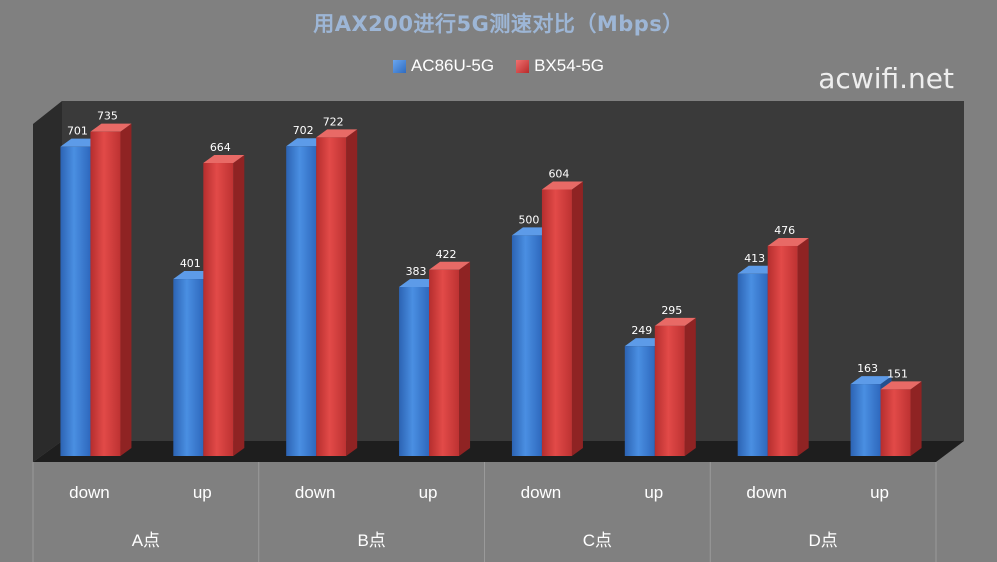  Describe the element at coordinates (446, 254) in the screenshot. I see `data-label: 422` at that location.